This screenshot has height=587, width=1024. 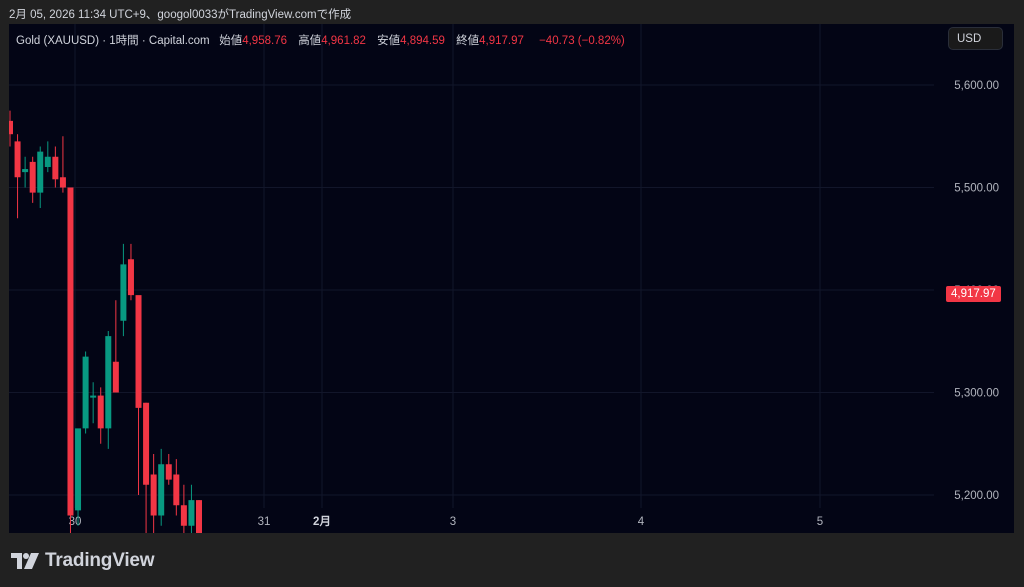 I want to click on time-axis-label: 31, so click(x=264, y=522).